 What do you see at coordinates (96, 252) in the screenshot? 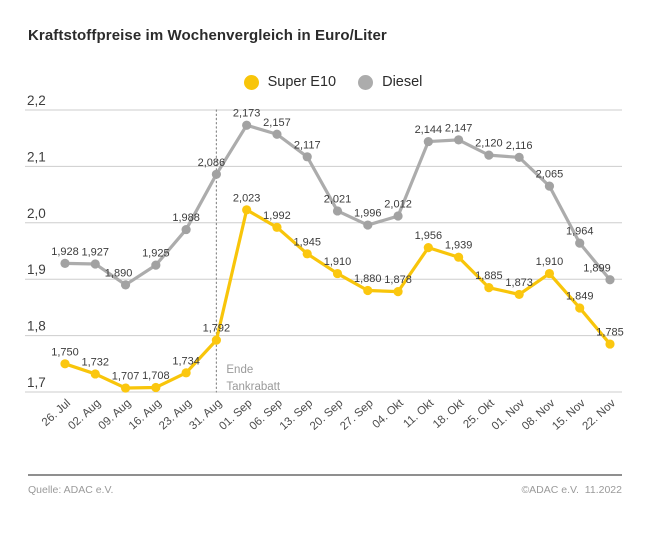
I see `data-label-diesel: 1,927` at bounding box center [96, 252].